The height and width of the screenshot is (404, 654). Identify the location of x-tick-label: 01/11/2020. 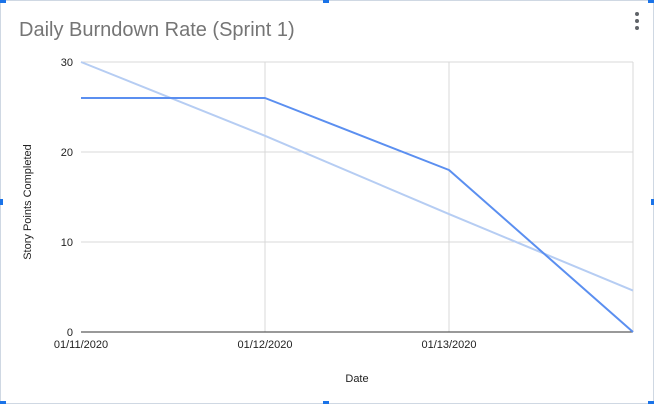
(81, 345).